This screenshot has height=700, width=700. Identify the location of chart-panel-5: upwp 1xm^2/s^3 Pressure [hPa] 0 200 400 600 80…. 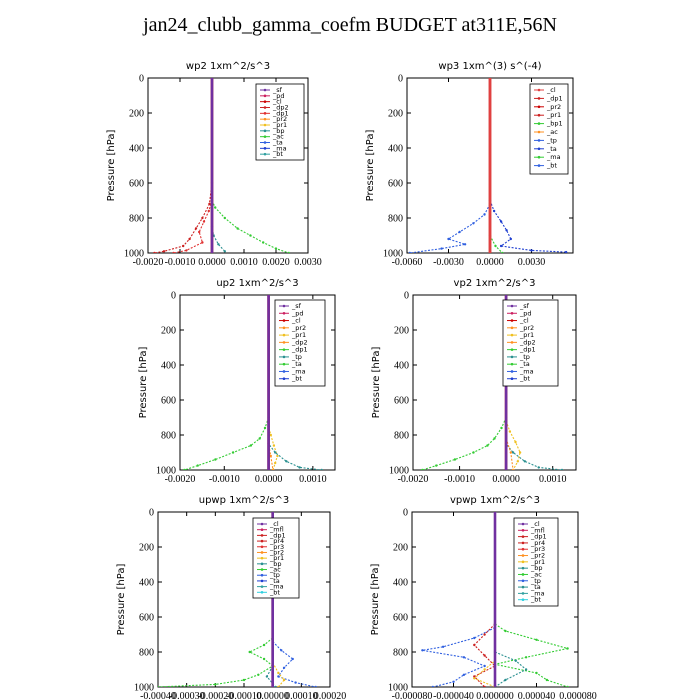
(231, 597).